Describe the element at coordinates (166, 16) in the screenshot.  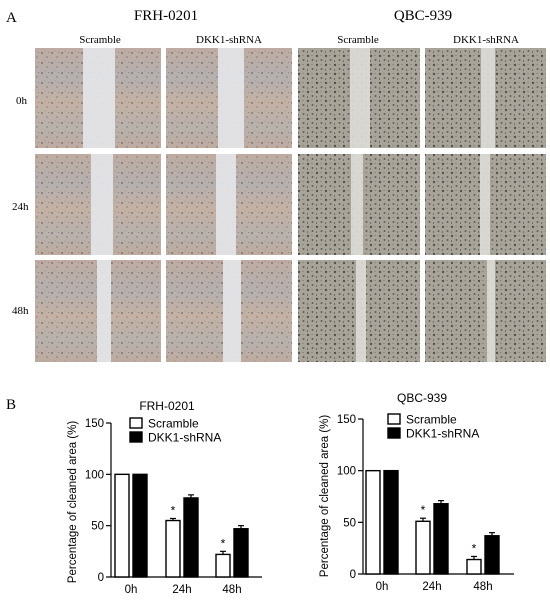
I see `group-title-frh: FRH-0201` at that location.